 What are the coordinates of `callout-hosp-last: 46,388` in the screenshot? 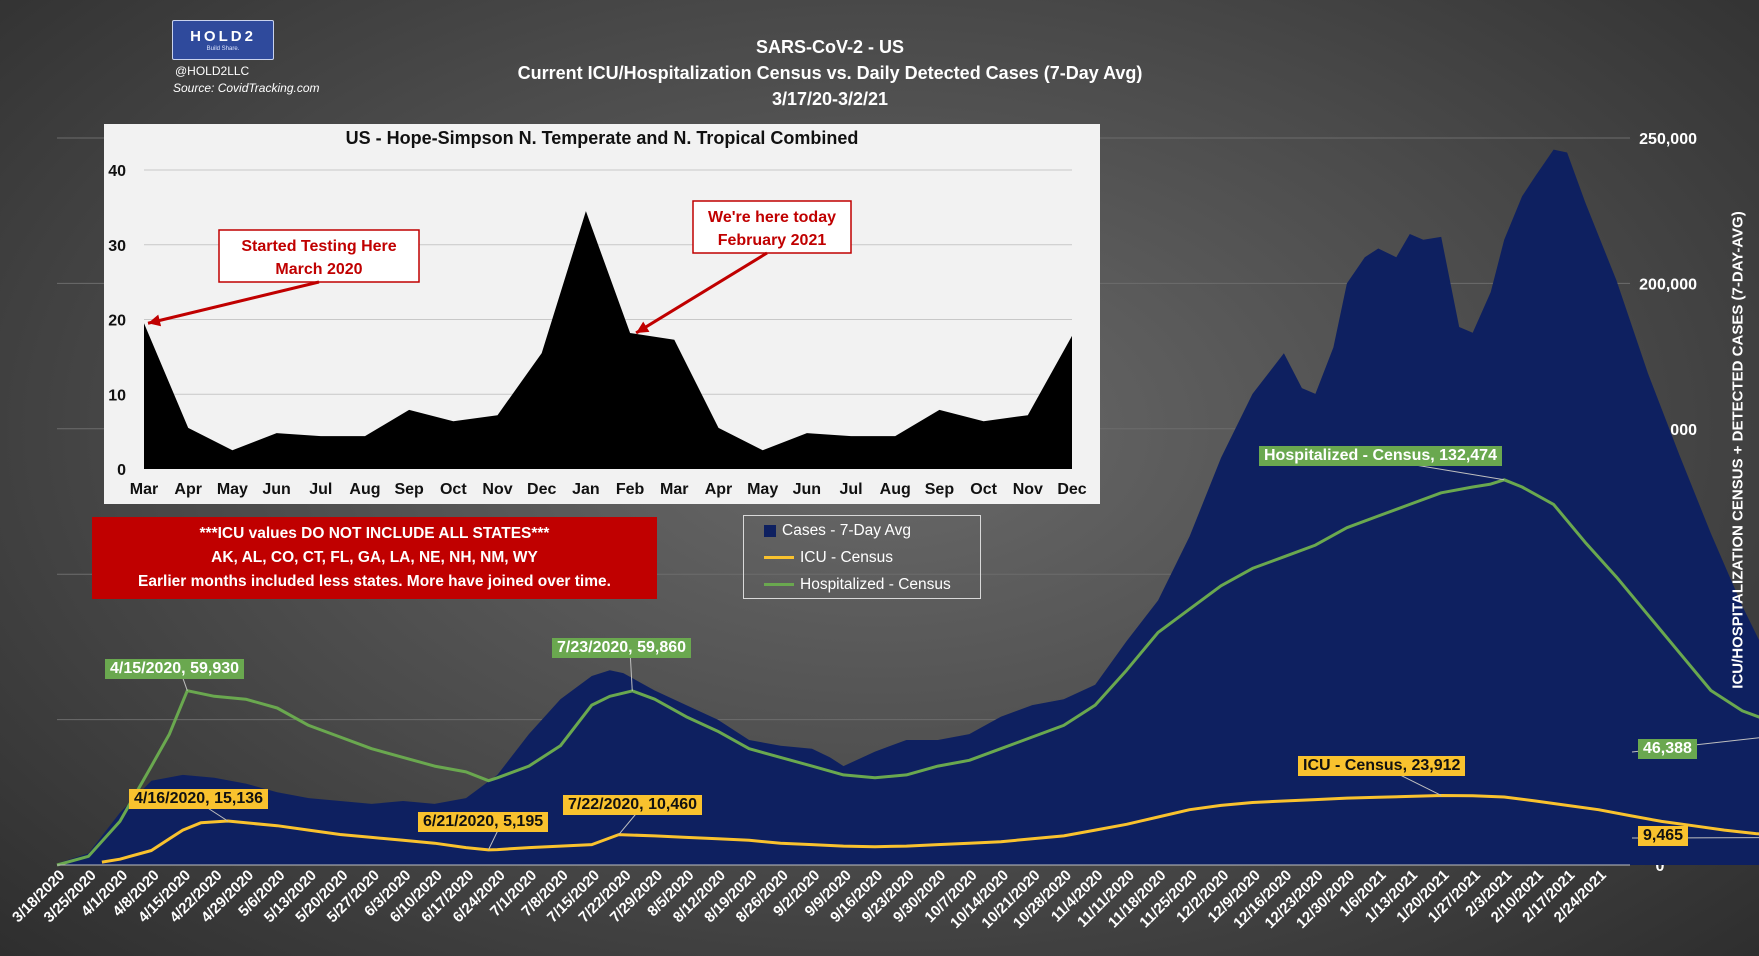 It's located at (1667, 749).